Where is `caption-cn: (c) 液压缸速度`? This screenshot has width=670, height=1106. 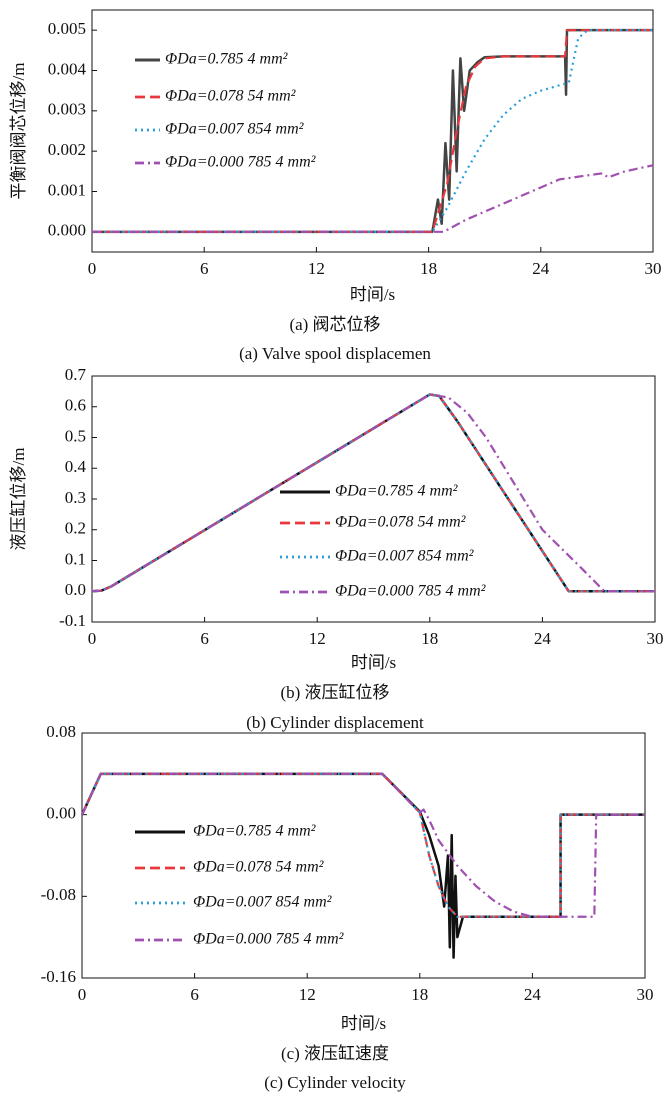
caption-cn: (c) 液压缸速度 is located at coordinates (335, 1053).